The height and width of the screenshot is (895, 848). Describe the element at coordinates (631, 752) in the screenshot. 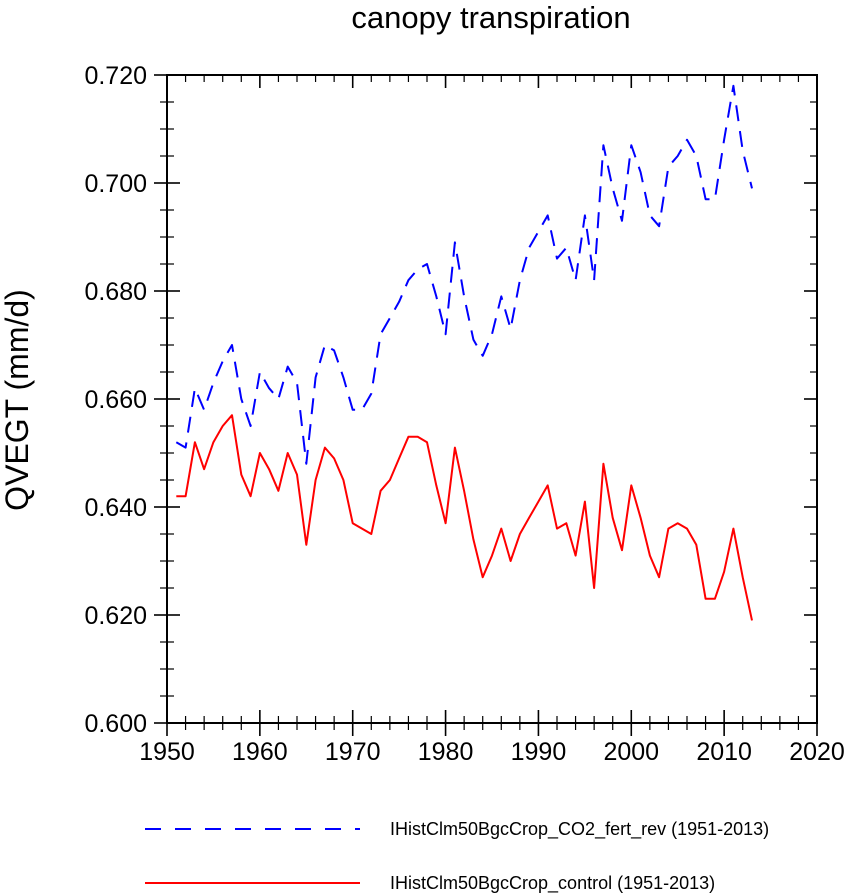

I see `x-tick-label: 2000` at that location.